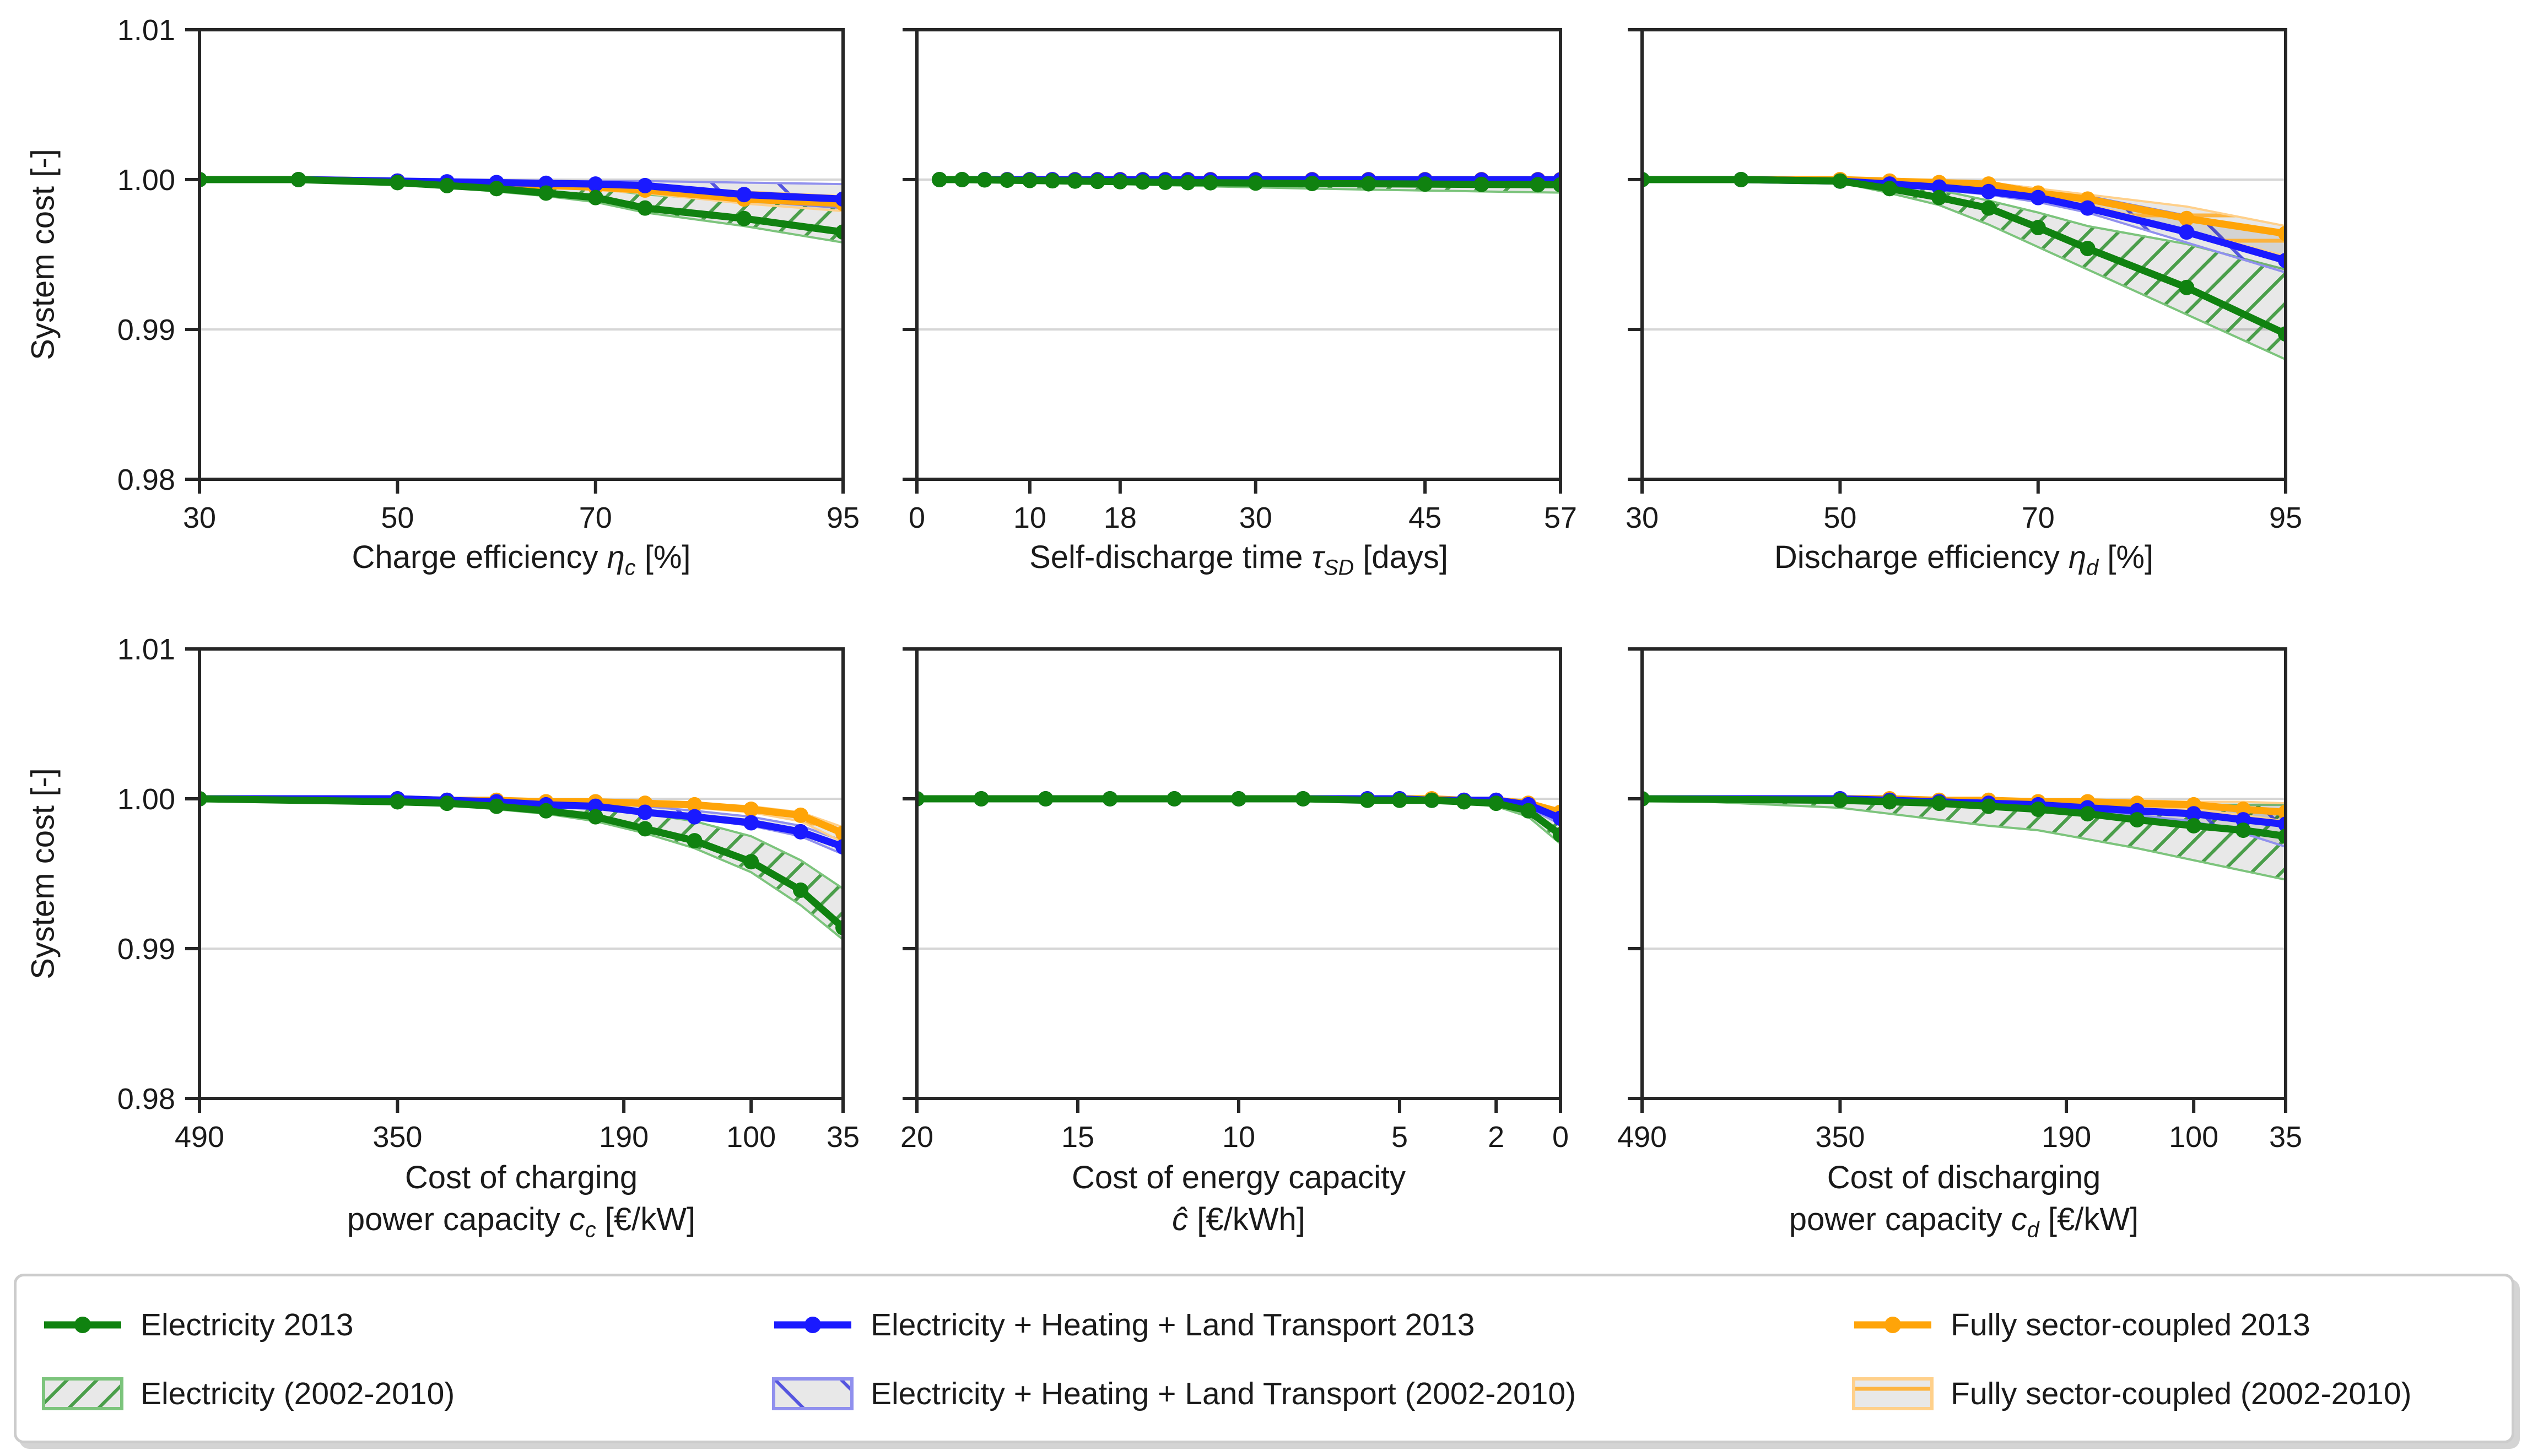  I want to click on subplot-cost-charging-power-capacity: 490 350 190 100 35 1.01 1.00 0.99 0.98, so click(488, 893).